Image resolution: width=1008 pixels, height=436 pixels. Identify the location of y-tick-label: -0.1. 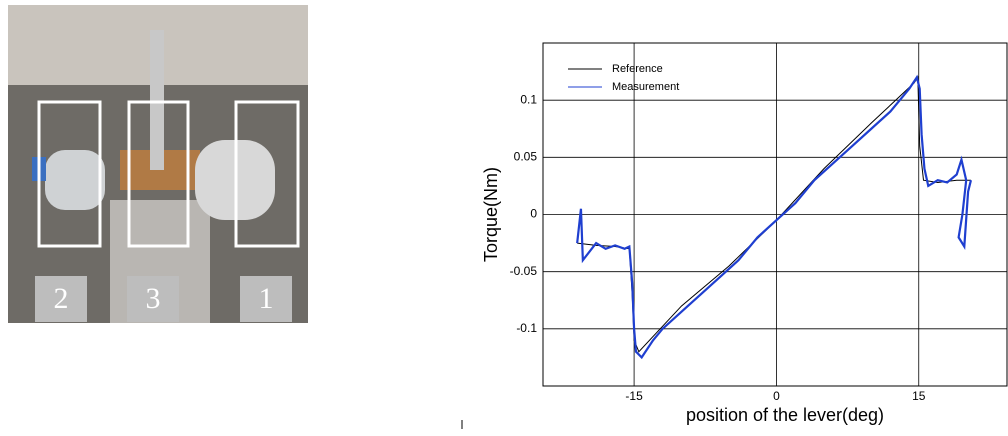
(526, 328).